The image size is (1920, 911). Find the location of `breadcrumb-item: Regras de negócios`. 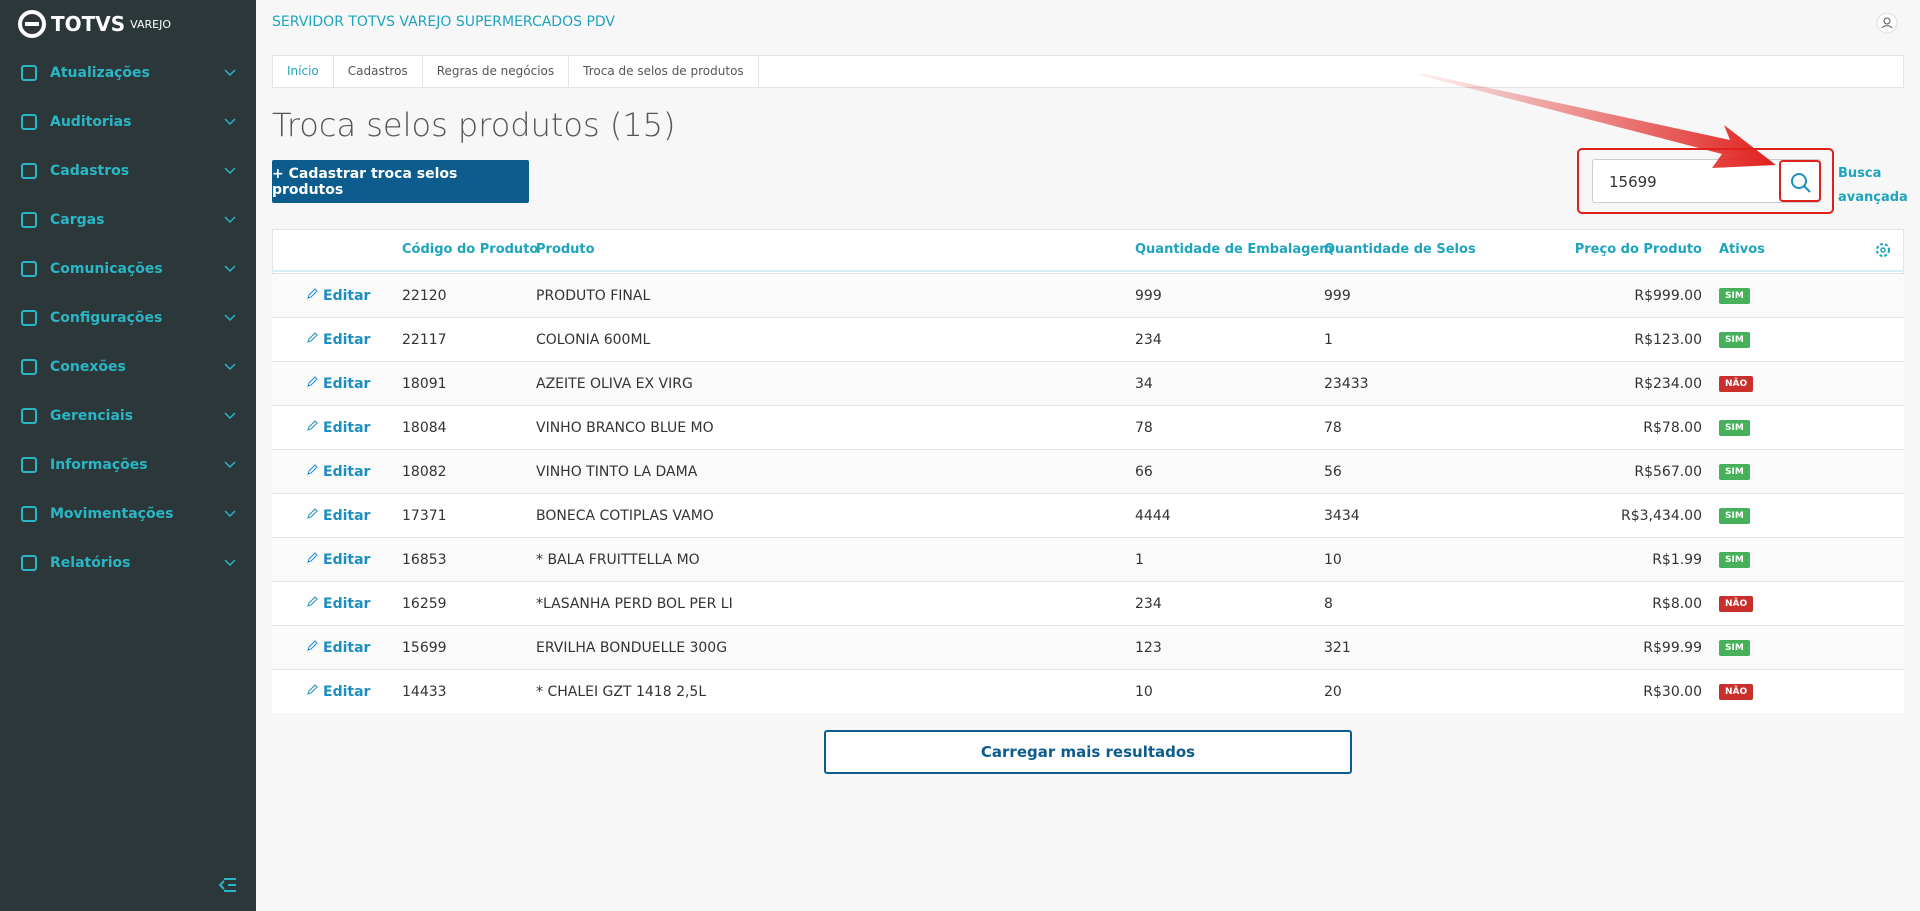

breadcrumb-item: Regras de negócios is located at coordinates (496, 71).